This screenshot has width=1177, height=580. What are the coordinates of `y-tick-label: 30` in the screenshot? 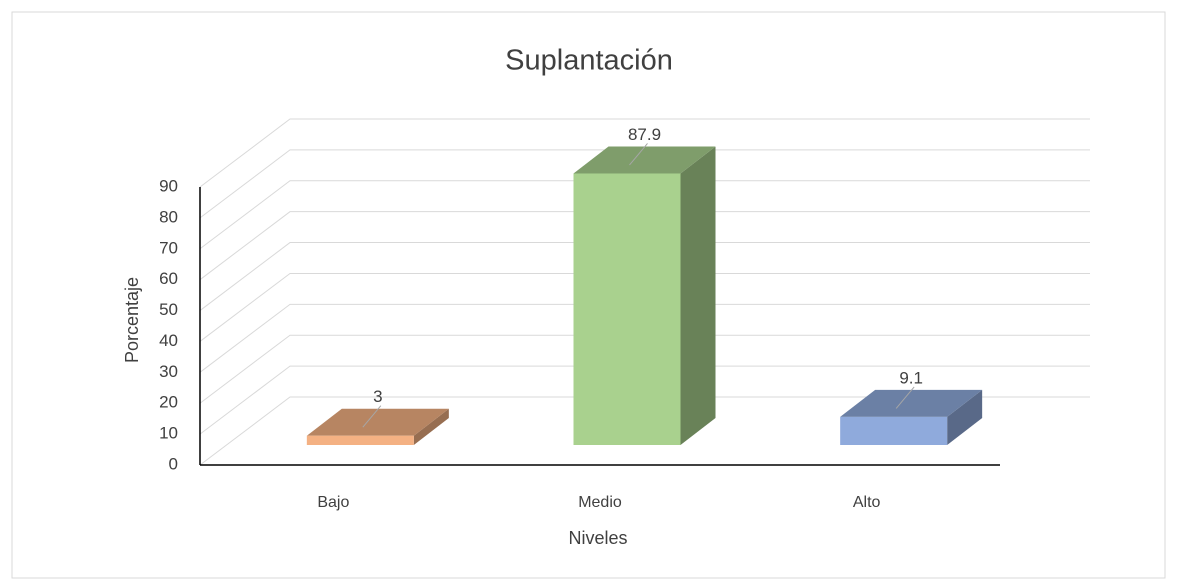 It's located at (168, 371).